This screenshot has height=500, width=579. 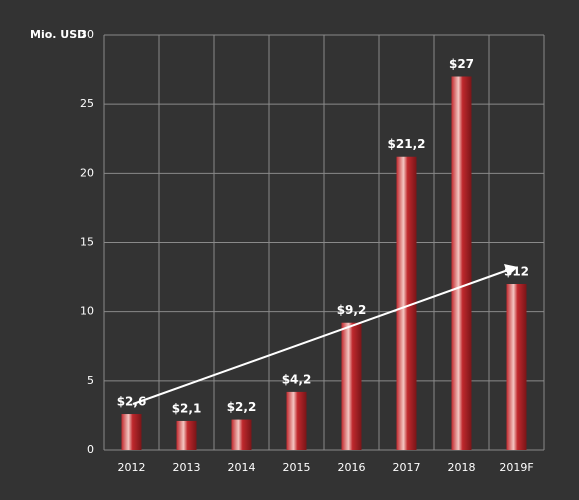 I want to click on y-tick-label: 30, so click(x=87, y=34).